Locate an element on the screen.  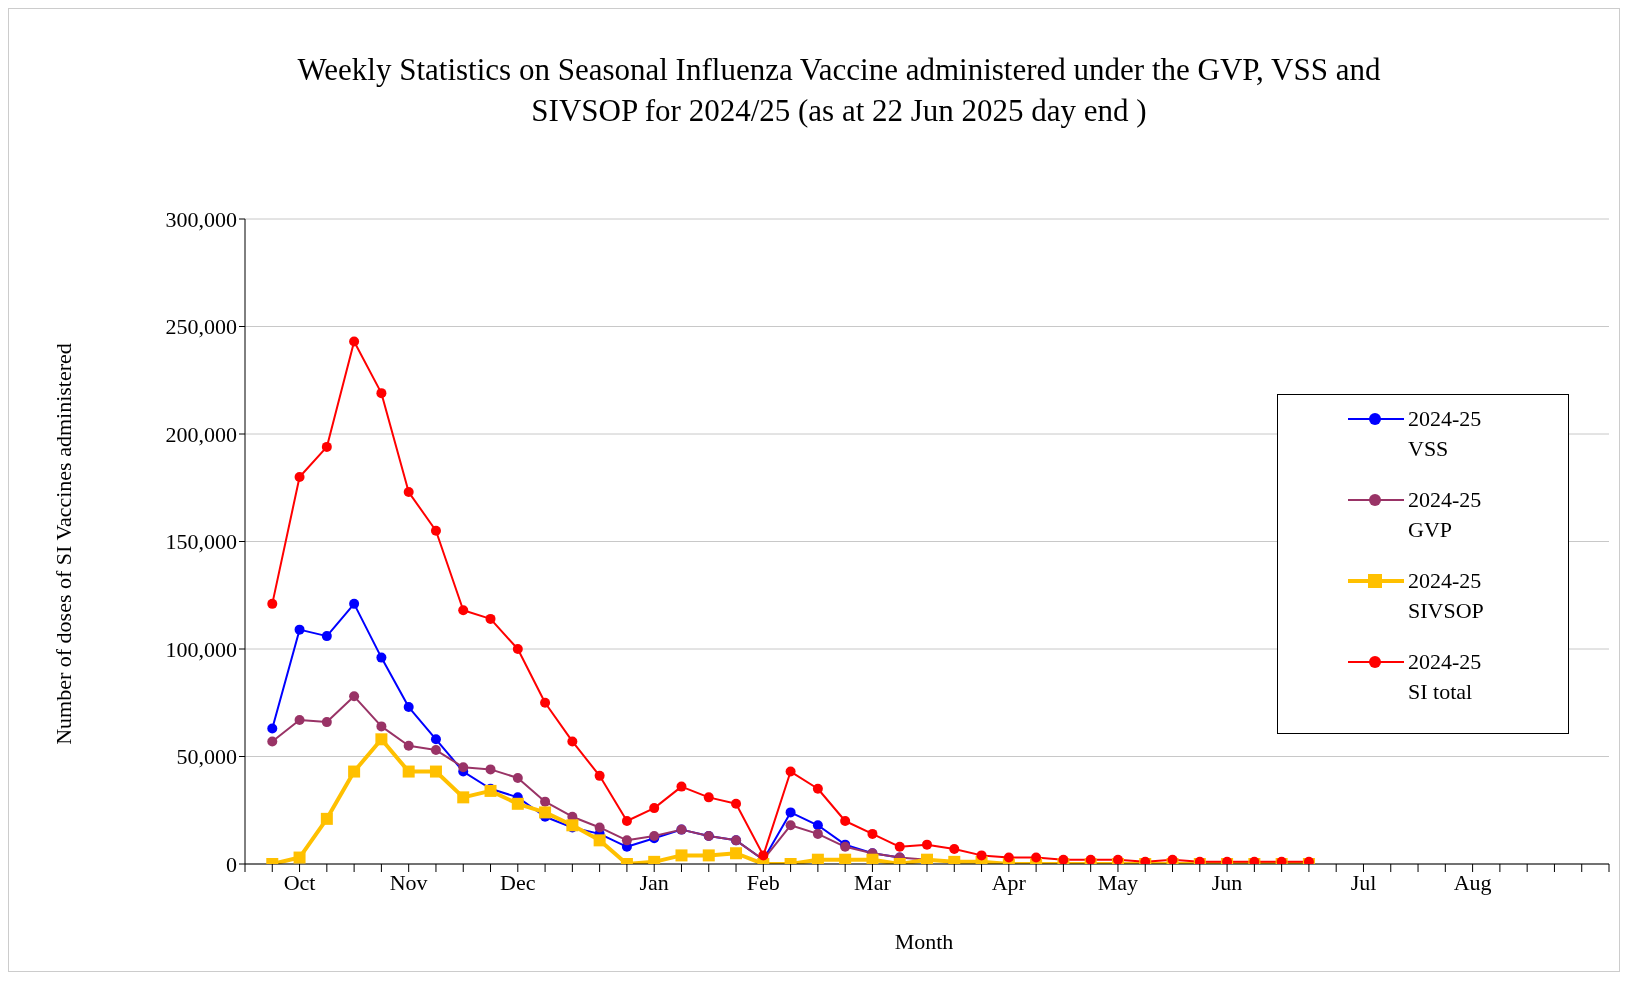
x-tick-label: Feb is located at coordinates (763, 882).